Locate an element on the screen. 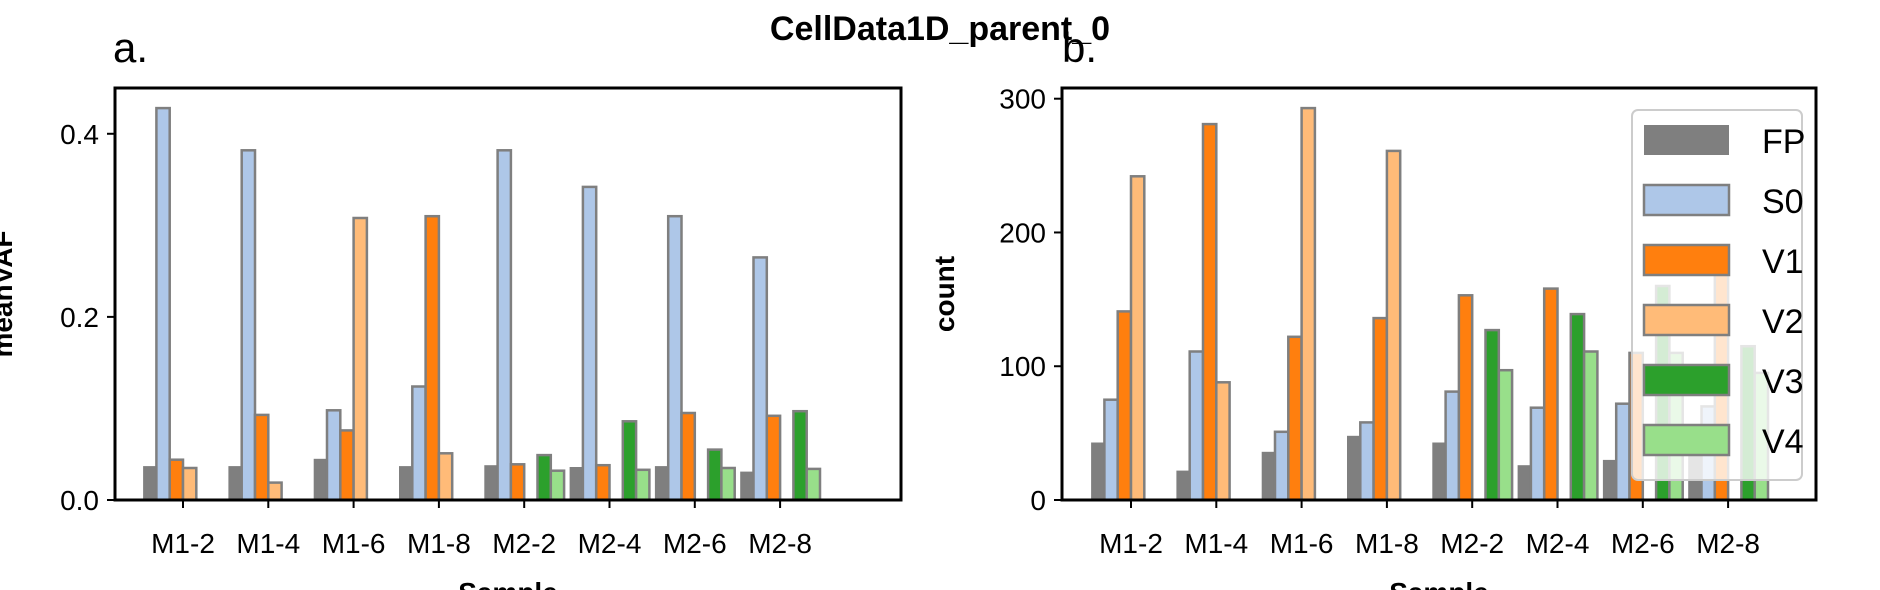 The width and height of the screenshot is (1880, 590). legend-swatch-FP is located at coordinates (1686, 140).